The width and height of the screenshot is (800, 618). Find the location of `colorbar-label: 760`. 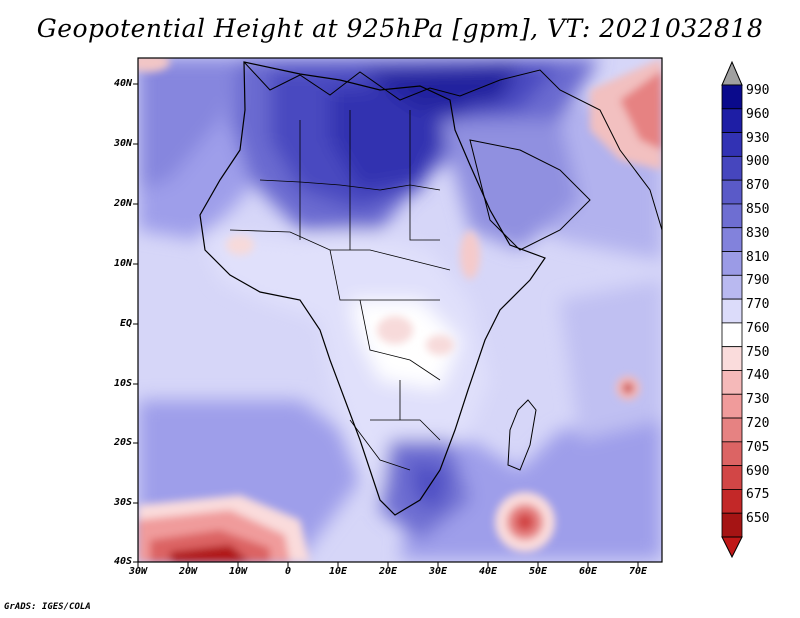

colorbar-label: 760 is located at coordinates (758, 328).